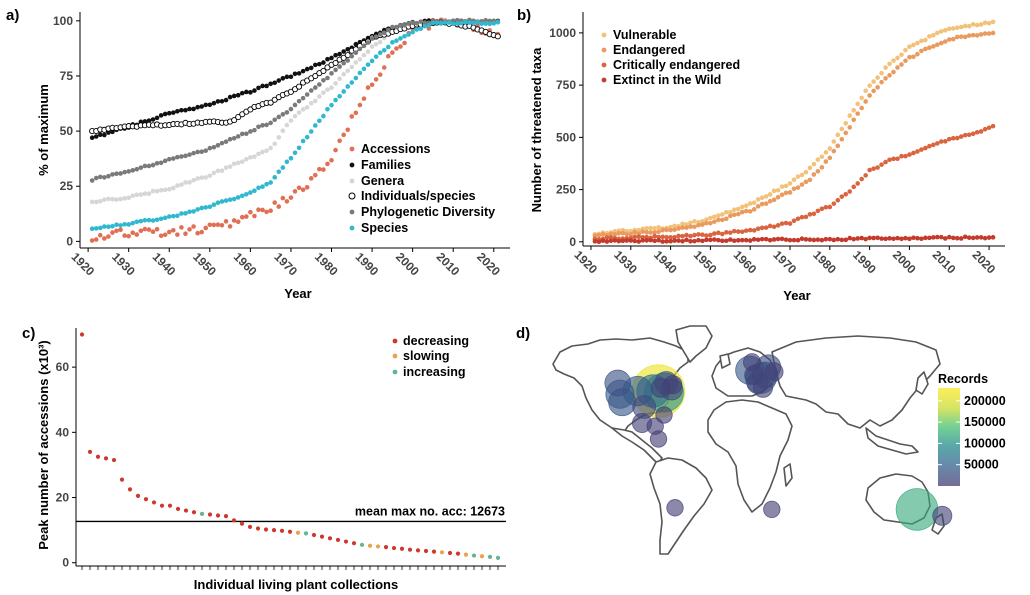 The height and width of the screenshot is (595, 1030). Describe the element at coordinates (164, 264) in the screenshot. I see `a-xtick-label: 1940` at that location.